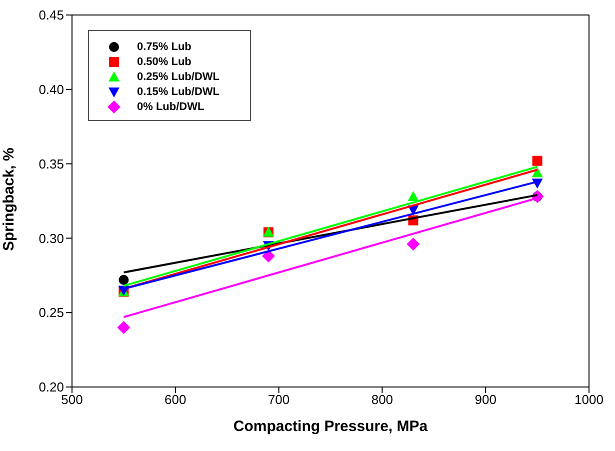 Image resolution: width=615 pixels, height=451 pixels. What do you see at coordinates (72, 400) in the screenshot?
I see `x-tick-label: 500` at bounding box center [72, 400].